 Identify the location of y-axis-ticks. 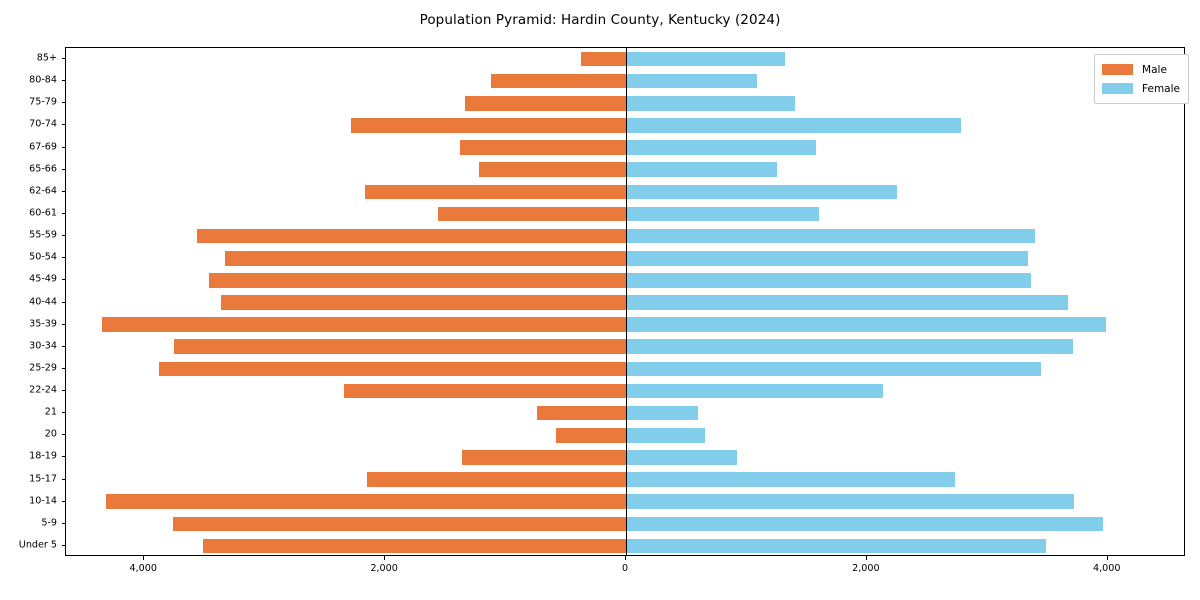
(35, 301).